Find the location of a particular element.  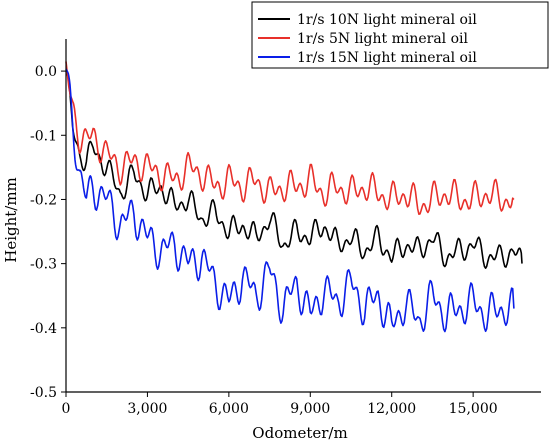

y-tick-label: -0.5 is located at coordinates (43, 393).